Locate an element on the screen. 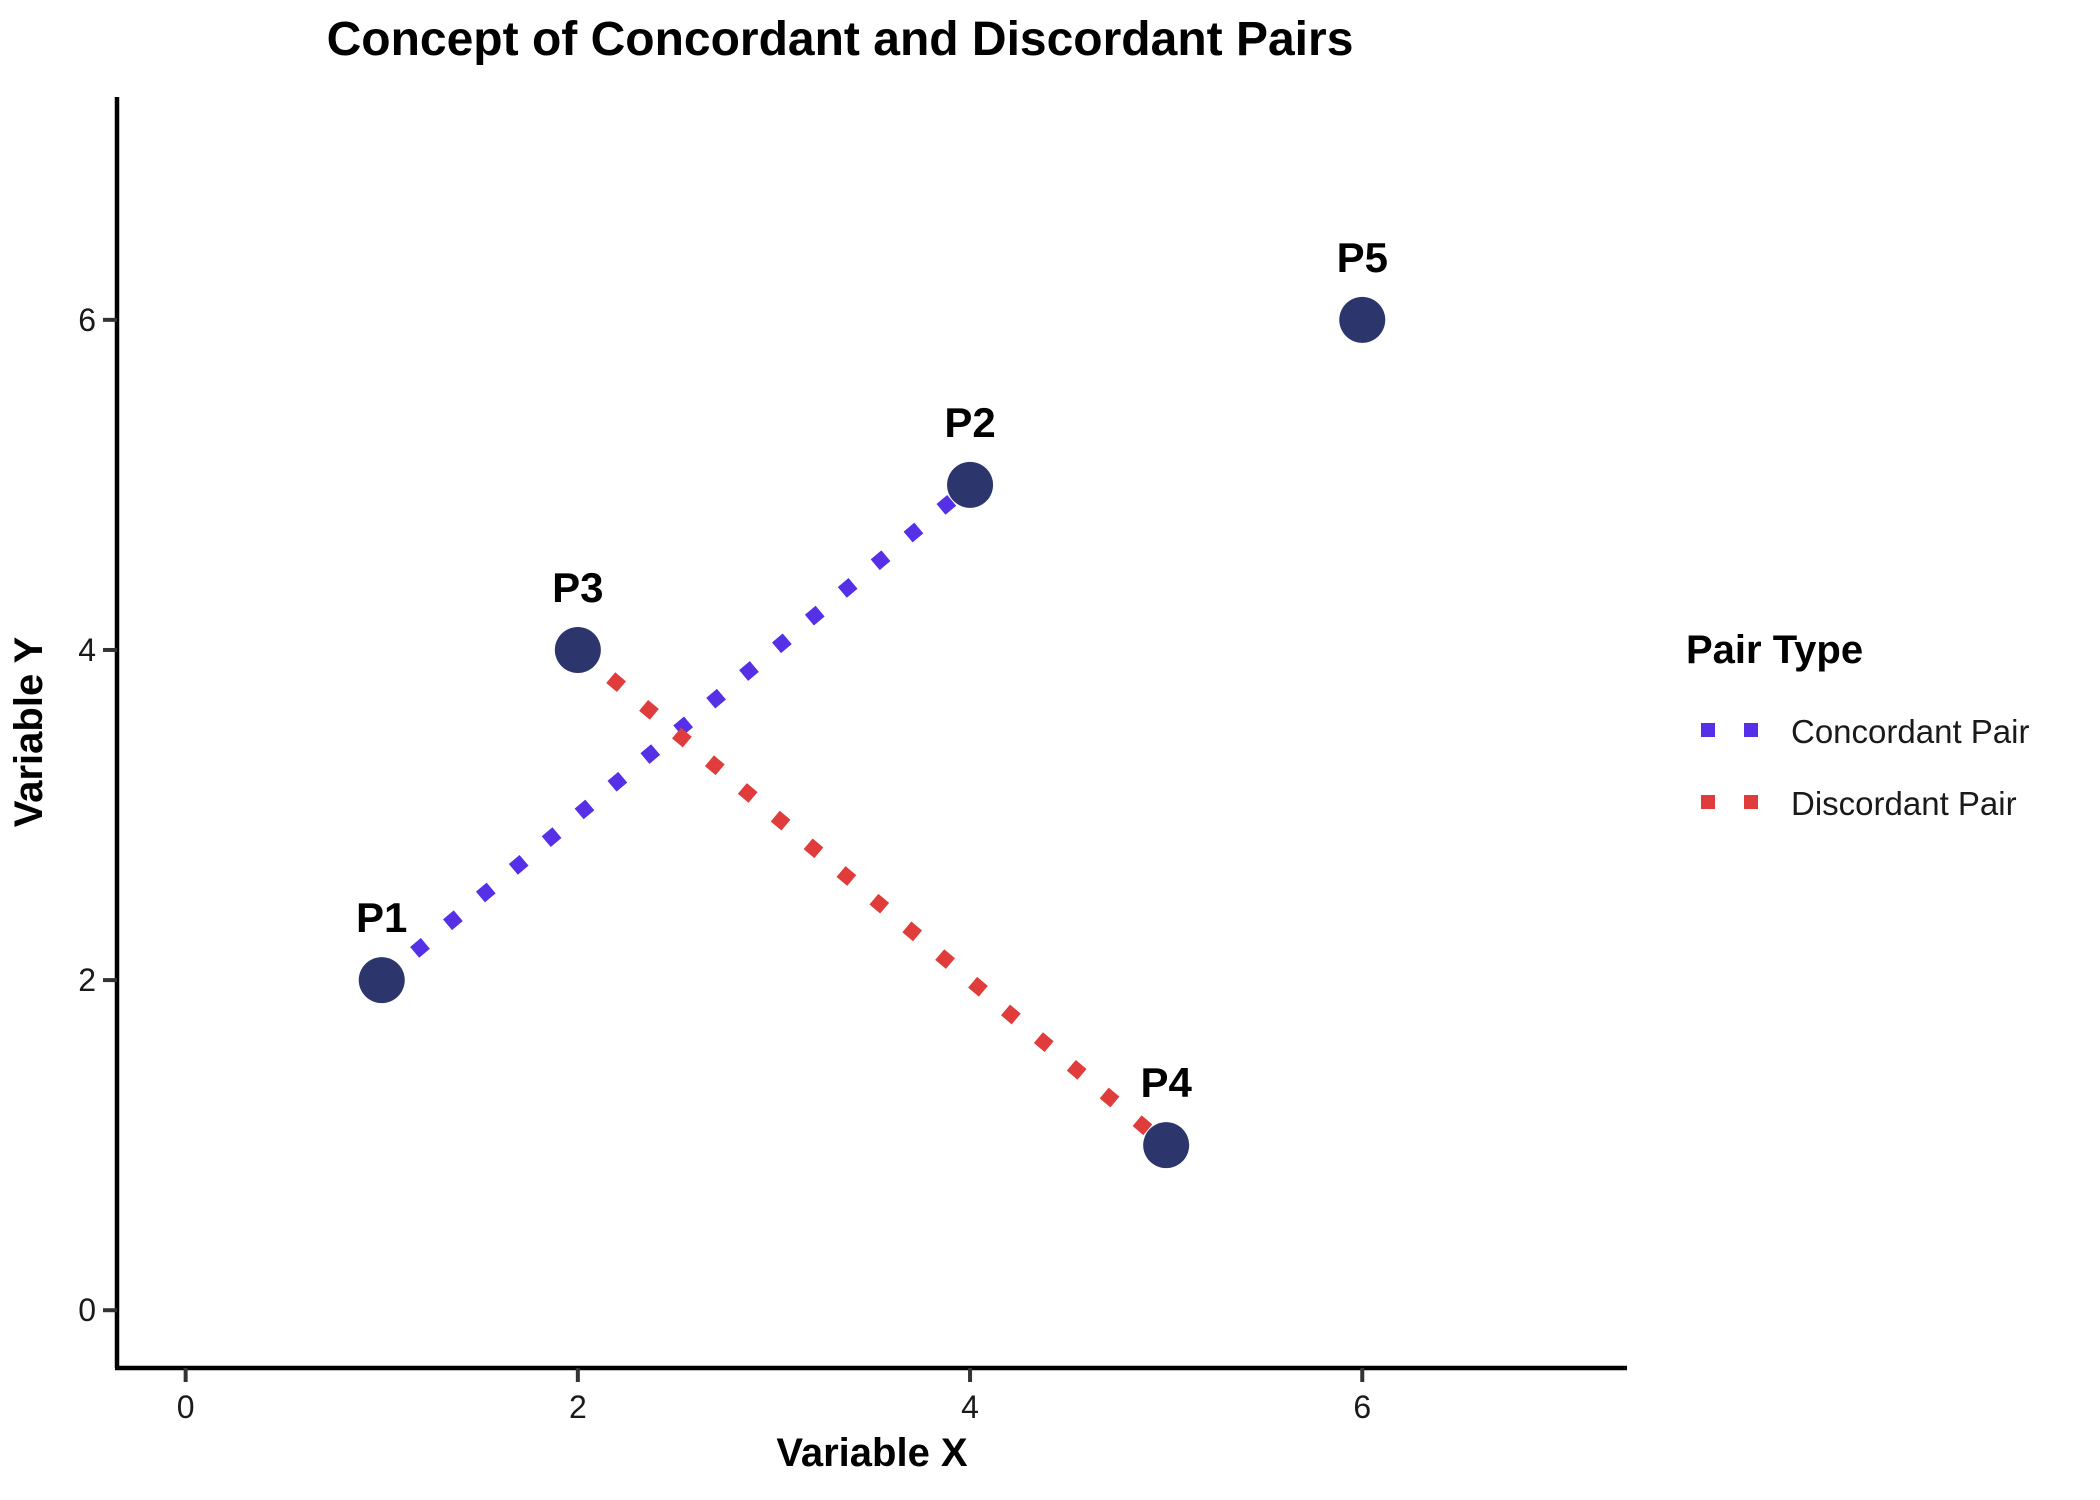  data-point-P5 is located at coordinates (1362, 319).